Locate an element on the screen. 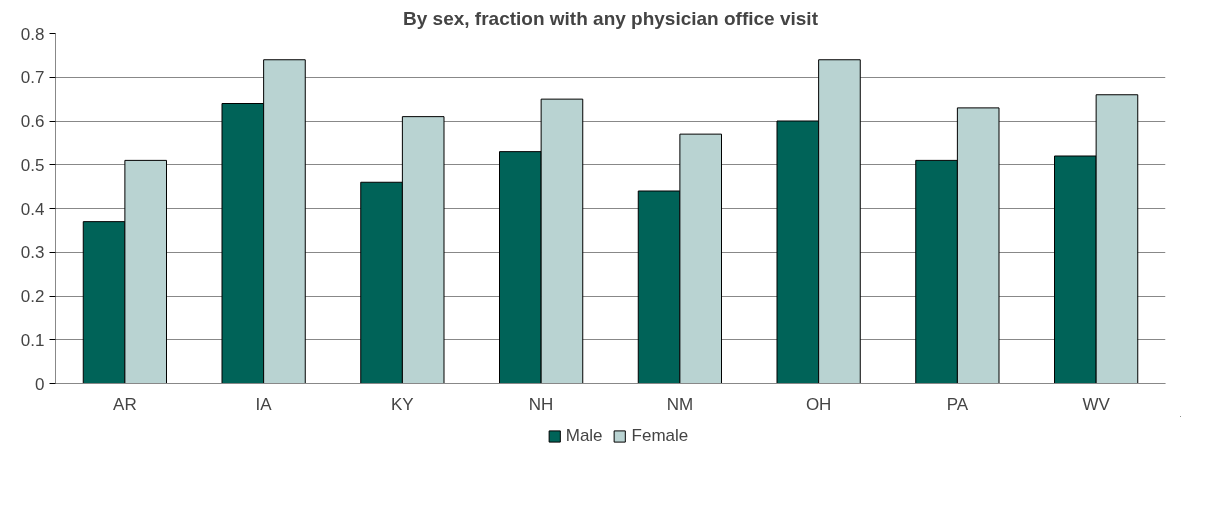 The height and width of the screenshot is (523, 1208). x-tick-label: WV is located at coordinates (1096, 404).